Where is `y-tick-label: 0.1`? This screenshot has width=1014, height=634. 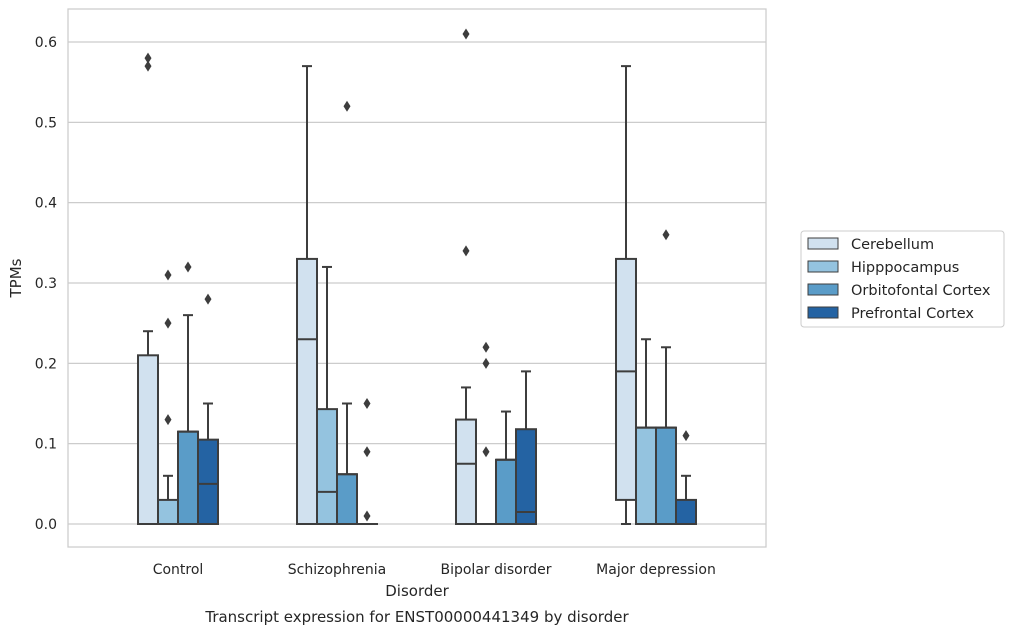
y-tick-label: 0.1 is located at coordinates (46, 445).